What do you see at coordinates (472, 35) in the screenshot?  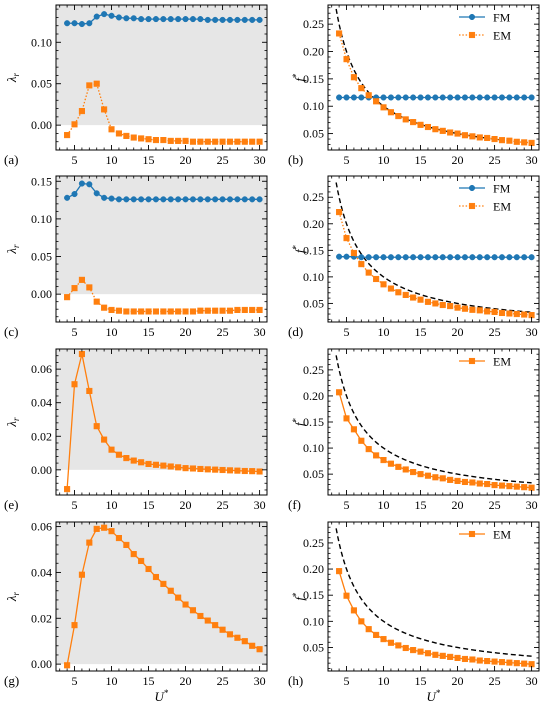 I see `legend-marker` at bounding box center [472, 35].